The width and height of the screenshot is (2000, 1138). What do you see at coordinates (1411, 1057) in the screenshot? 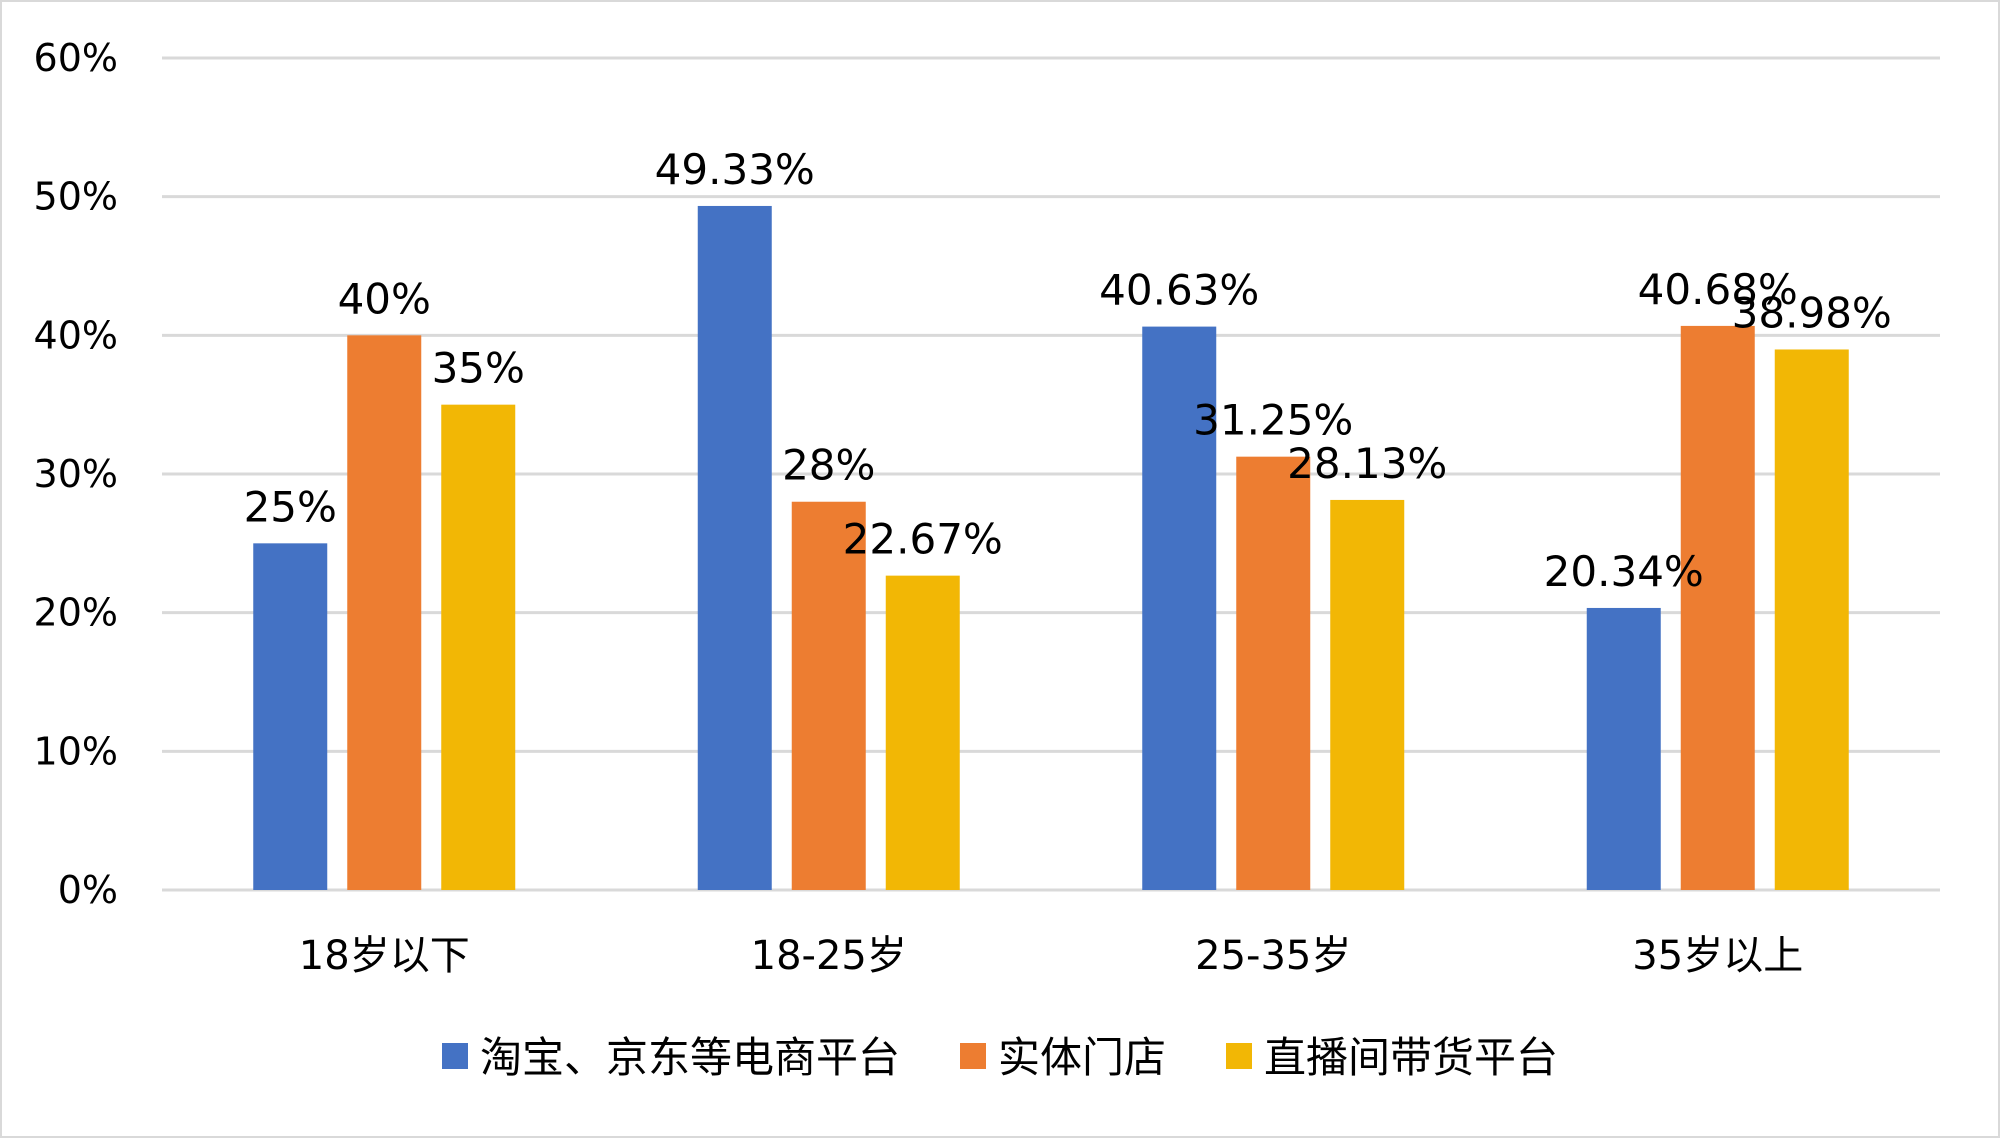
I see `legend-label: 直播间带货平台` at bounding box center [1411, 1057].